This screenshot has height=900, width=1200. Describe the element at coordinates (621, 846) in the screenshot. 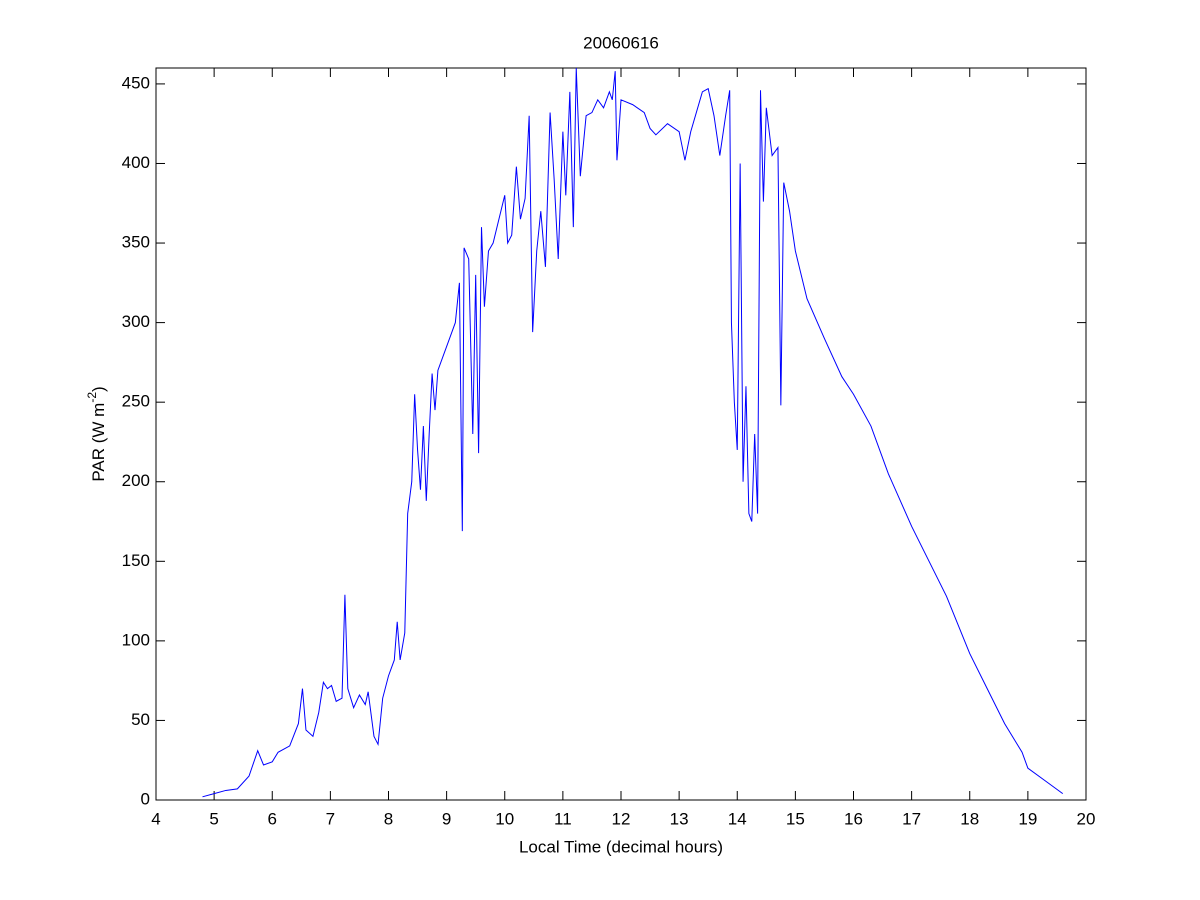

I see `x-axis-label: Local Time (decimal hours)` at that location.